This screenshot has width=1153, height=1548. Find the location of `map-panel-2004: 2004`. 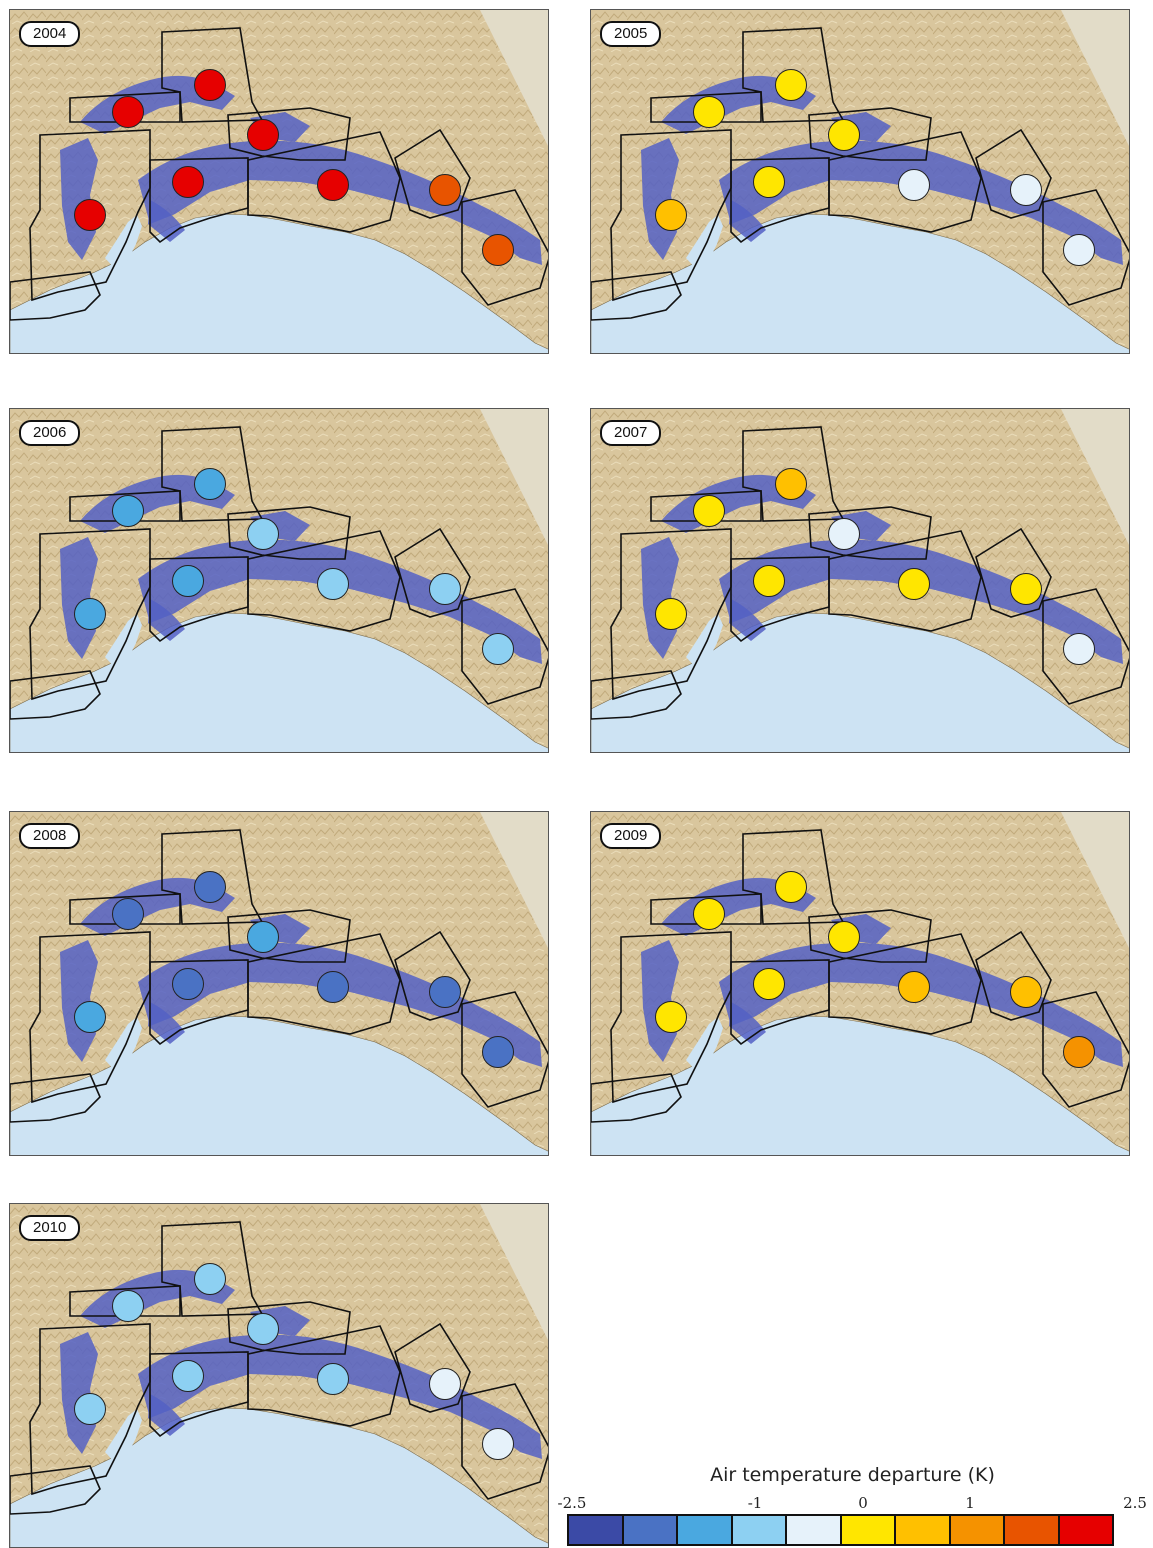

map-panel-2004: 2004 is located at coordinates (279, 181).